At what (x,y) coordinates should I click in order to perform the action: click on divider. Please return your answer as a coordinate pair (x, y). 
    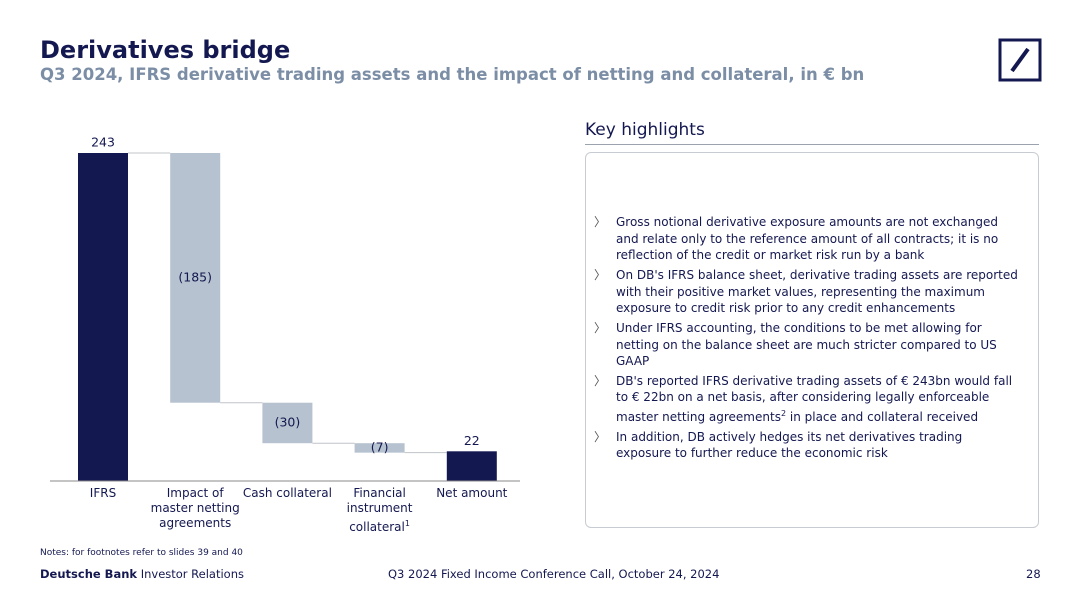
    Looking at the image, I should click on (812, 144).